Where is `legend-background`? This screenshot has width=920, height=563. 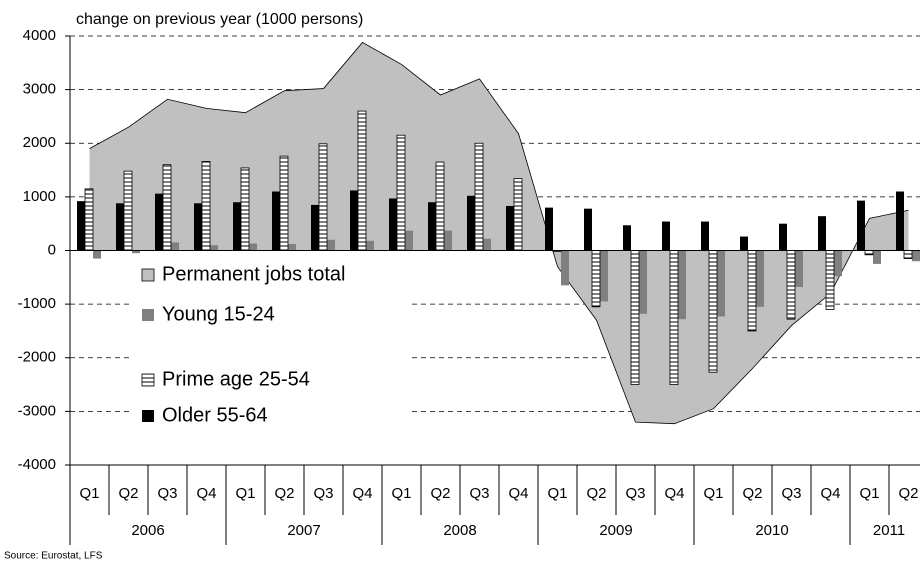
legend-background is located at coordinates (270, 348).